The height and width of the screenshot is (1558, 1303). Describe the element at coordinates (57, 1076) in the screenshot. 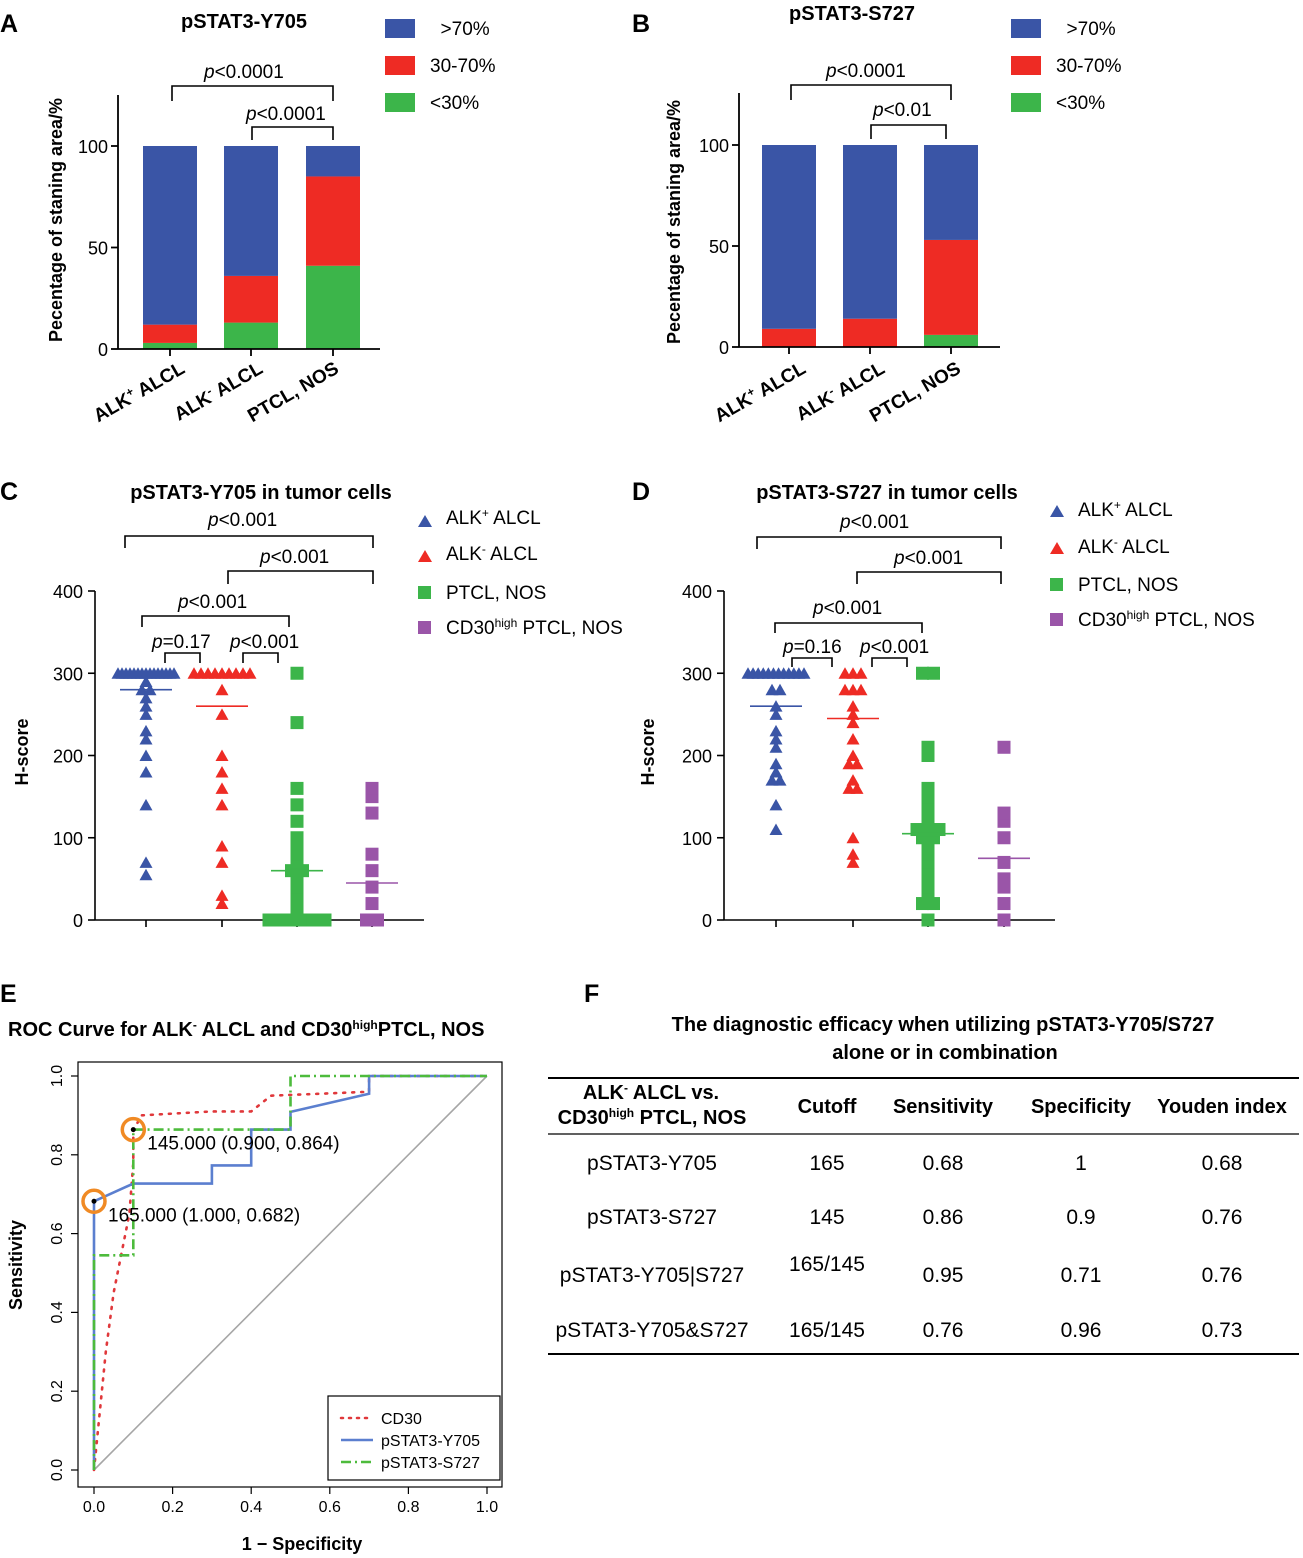

I see `y-tick-label: 1.0` at that location.